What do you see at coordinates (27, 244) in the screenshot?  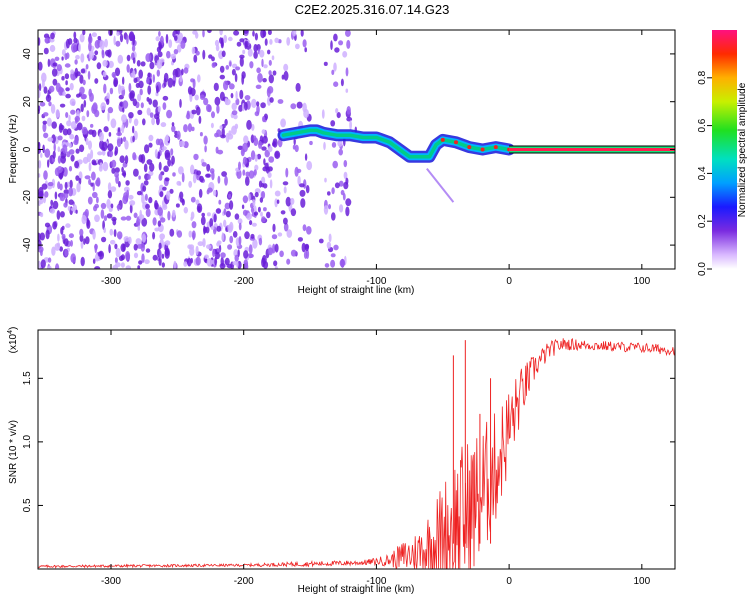 I see `ytick-label: -40` at bounding box center [27, 244].